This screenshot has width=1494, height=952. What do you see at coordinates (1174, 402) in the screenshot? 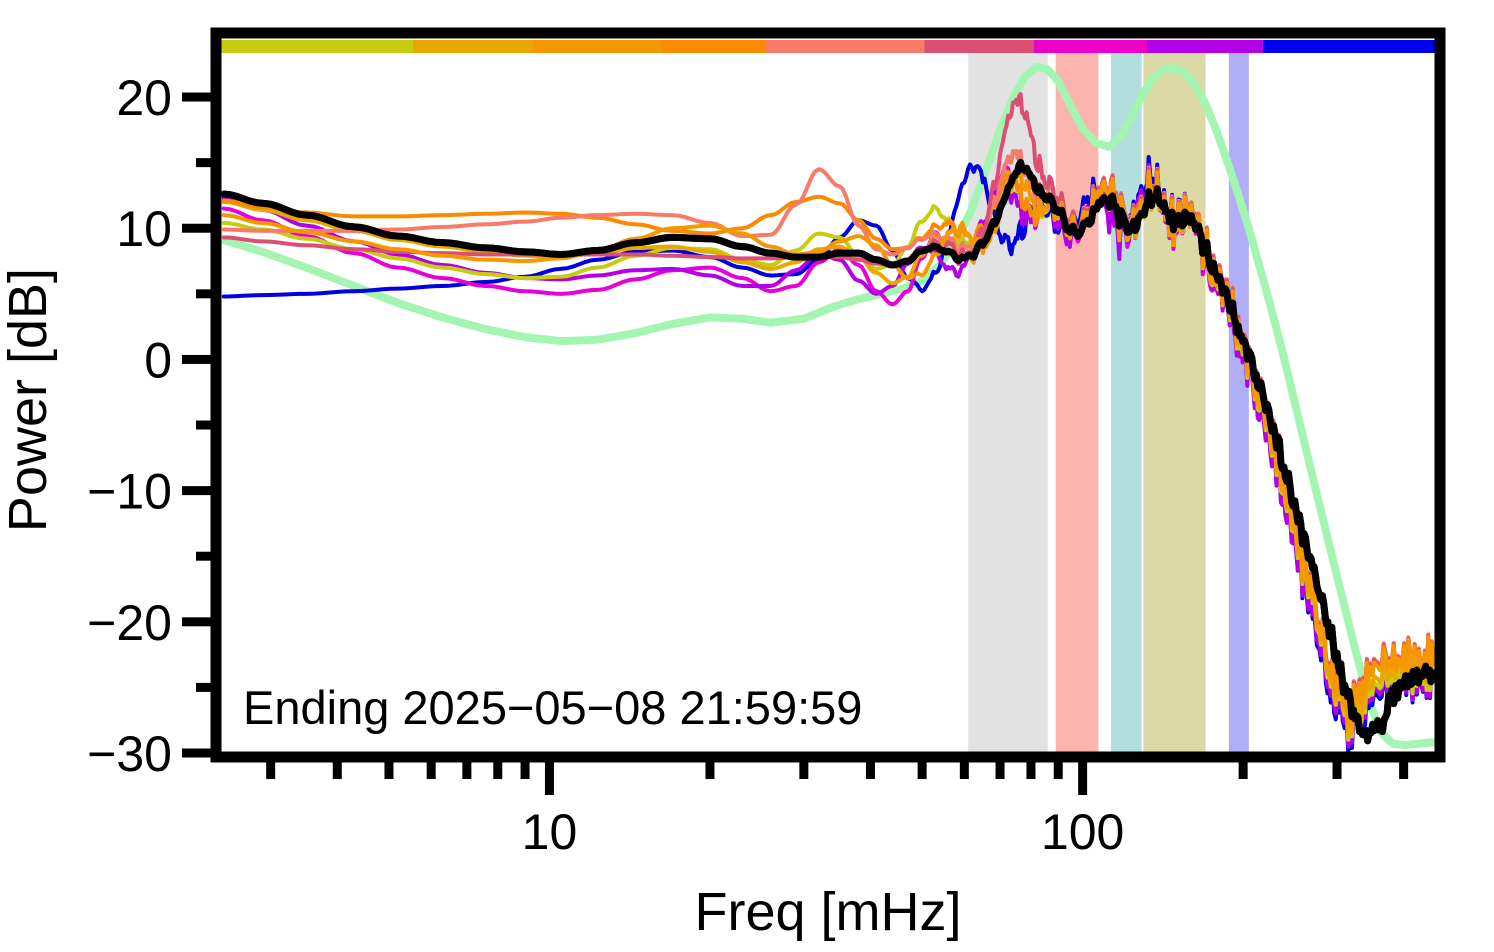
I see `band-khaki` at bounding box center [1174, 402].